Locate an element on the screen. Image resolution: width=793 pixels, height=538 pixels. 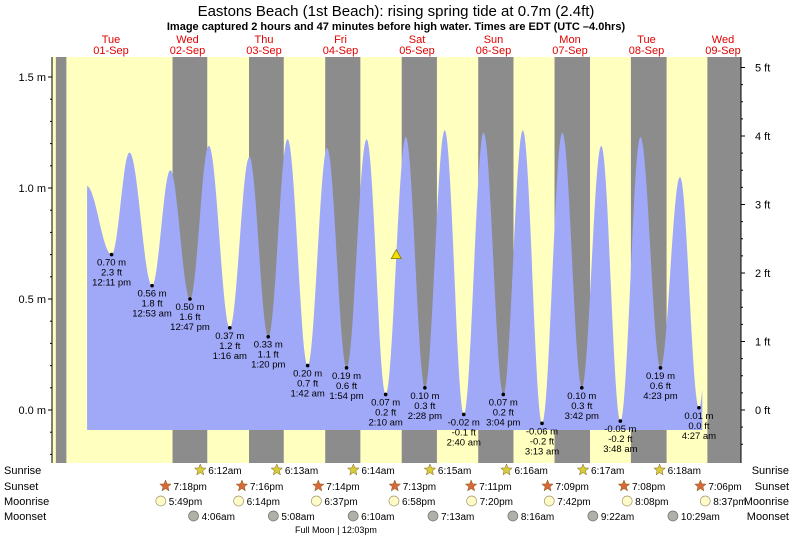
right-tick-label: 1 ft is located at coordinates (762, 343).